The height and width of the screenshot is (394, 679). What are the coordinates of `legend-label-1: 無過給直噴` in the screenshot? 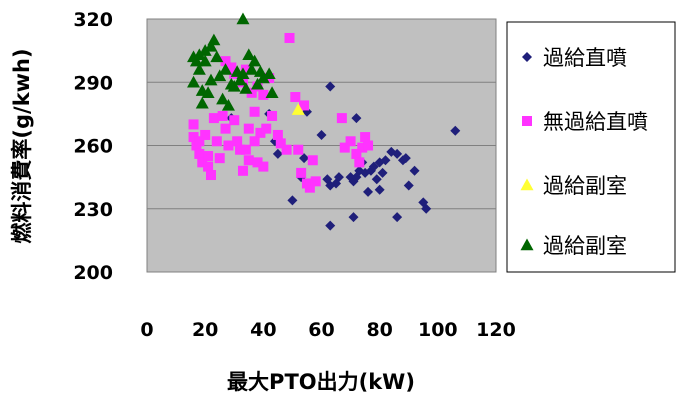 It's located at (595, 122).